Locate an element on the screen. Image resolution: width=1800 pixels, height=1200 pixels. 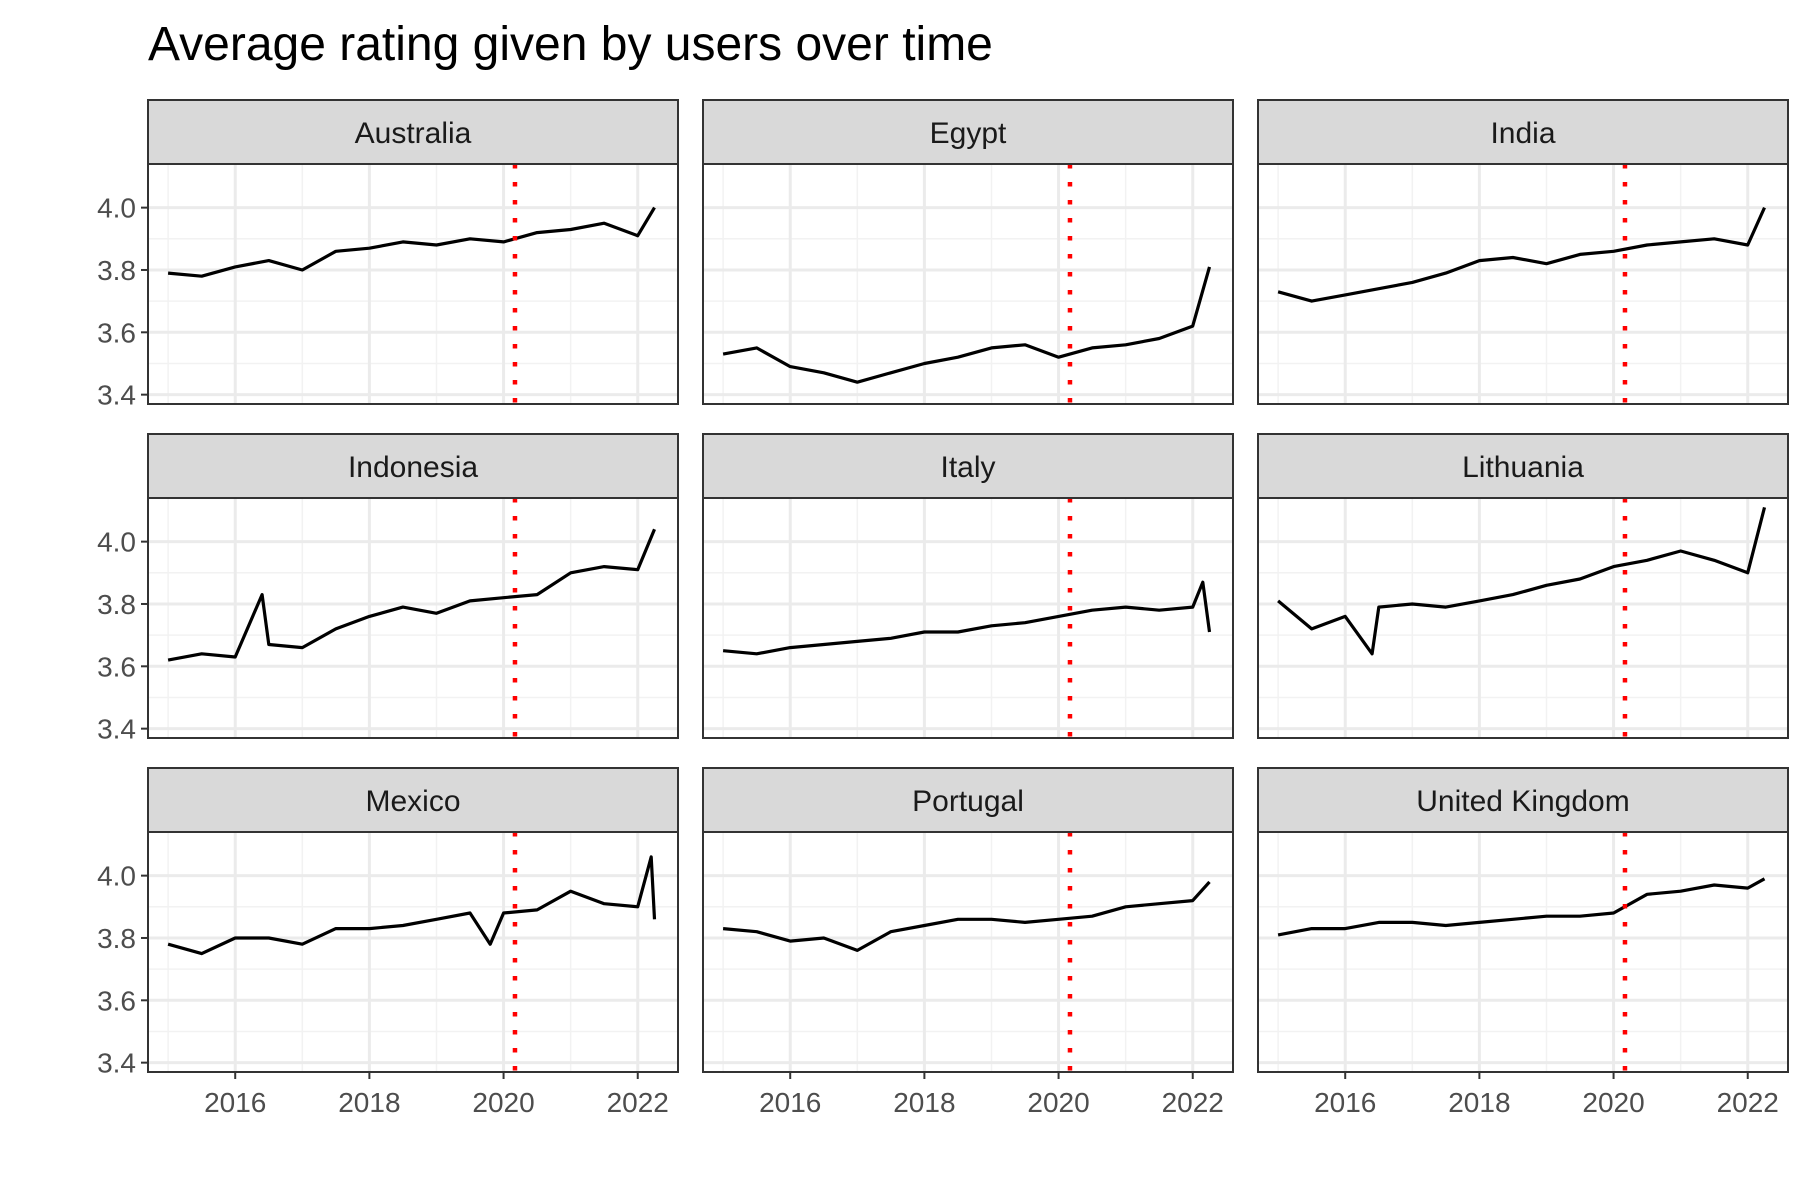
facet-panel: Lithuania is located at coordinates (1523, 586).